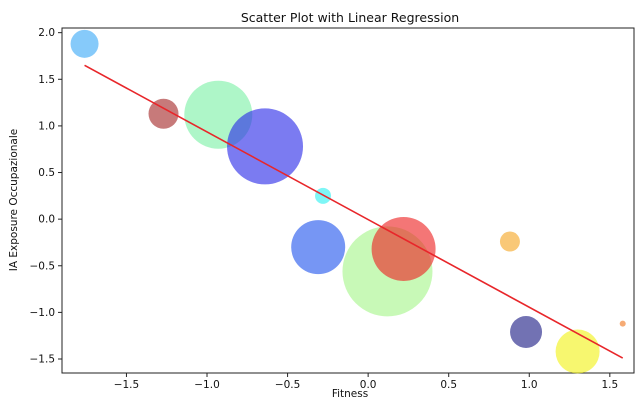  What do you see at coordinates (207, 385) in the screenshot?
I see `x-tick-label-2: −1.0` at bounding box center [207, 385].